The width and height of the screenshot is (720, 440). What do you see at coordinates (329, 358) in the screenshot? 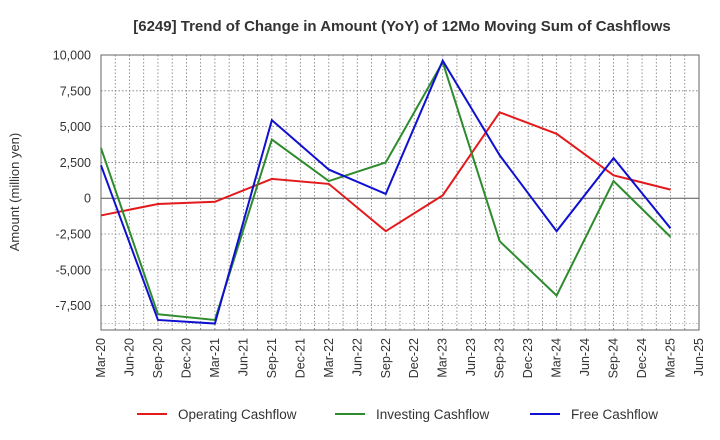
I see `x-tick-label: Mar-22` at bounding box center [329, 358].